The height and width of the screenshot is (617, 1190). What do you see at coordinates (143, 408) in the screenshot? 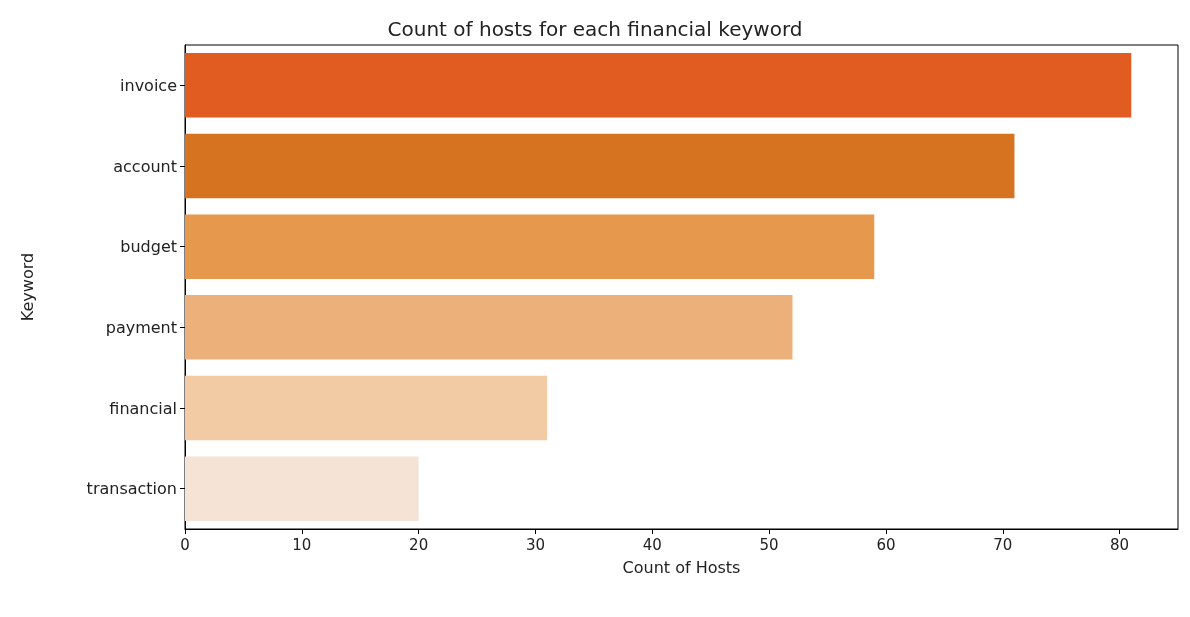
I see `y-tick-label: financial` at bounding box center [143, 408].